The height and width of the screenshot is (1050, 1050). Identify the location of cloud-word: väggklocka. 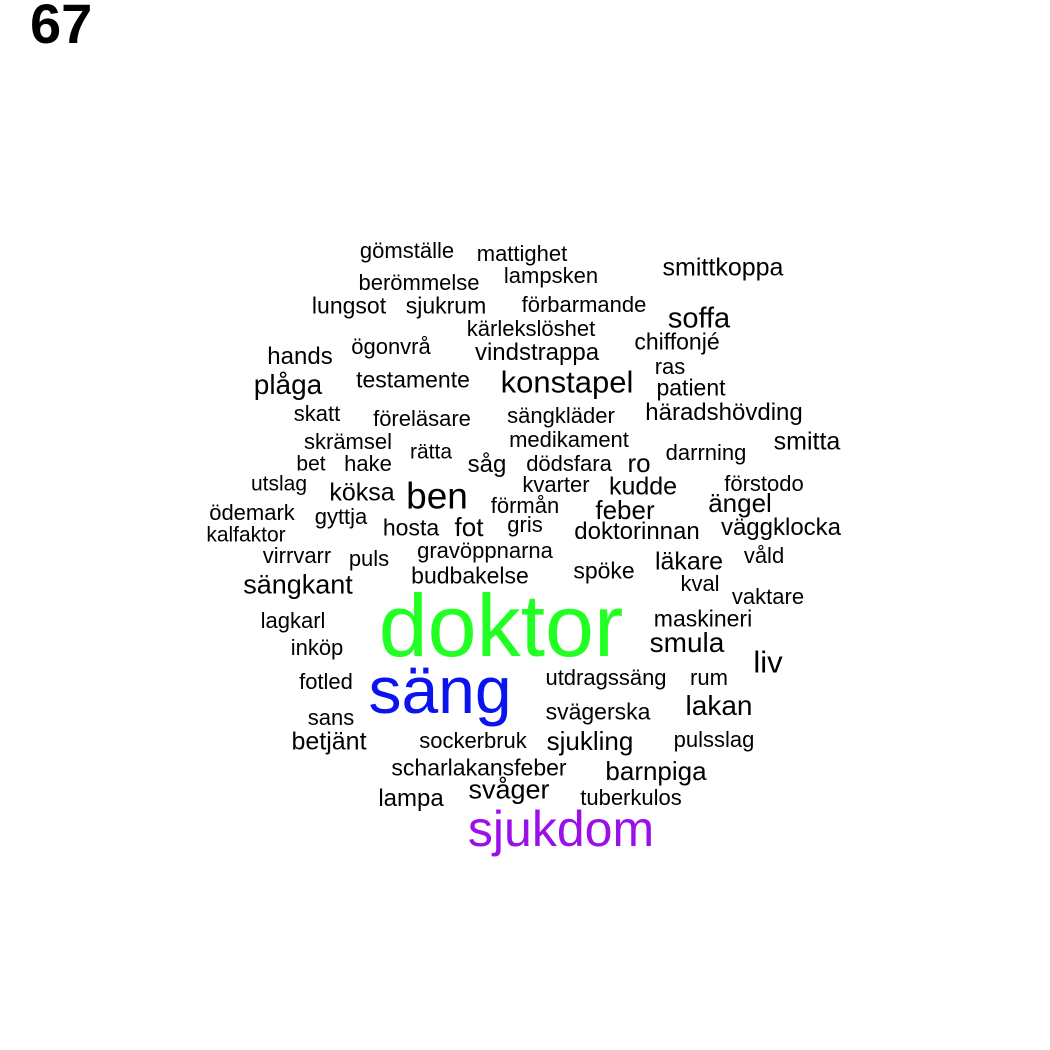
(781, 527).